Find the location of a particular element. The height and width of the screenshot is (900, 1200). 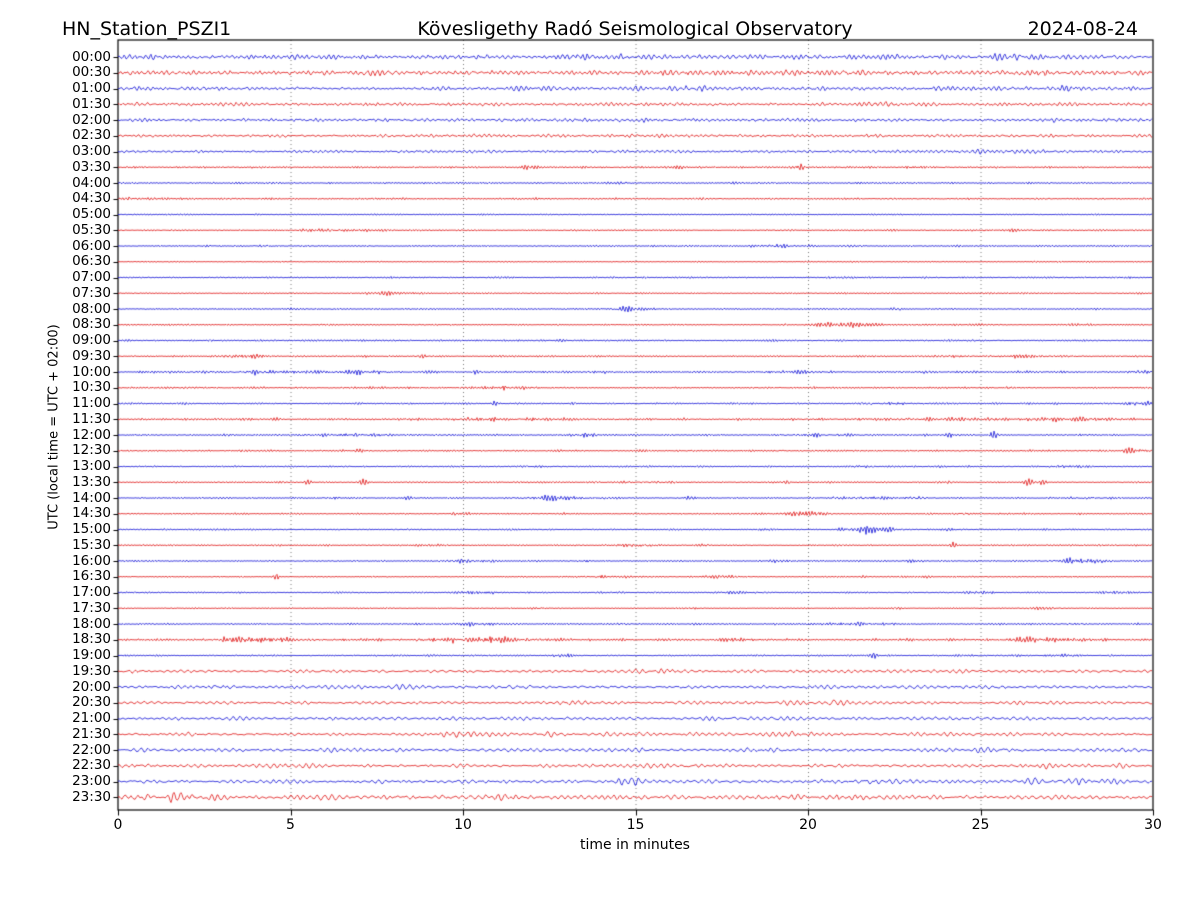

y-tick-label: 04:00 is located at coordinates (91, 182).